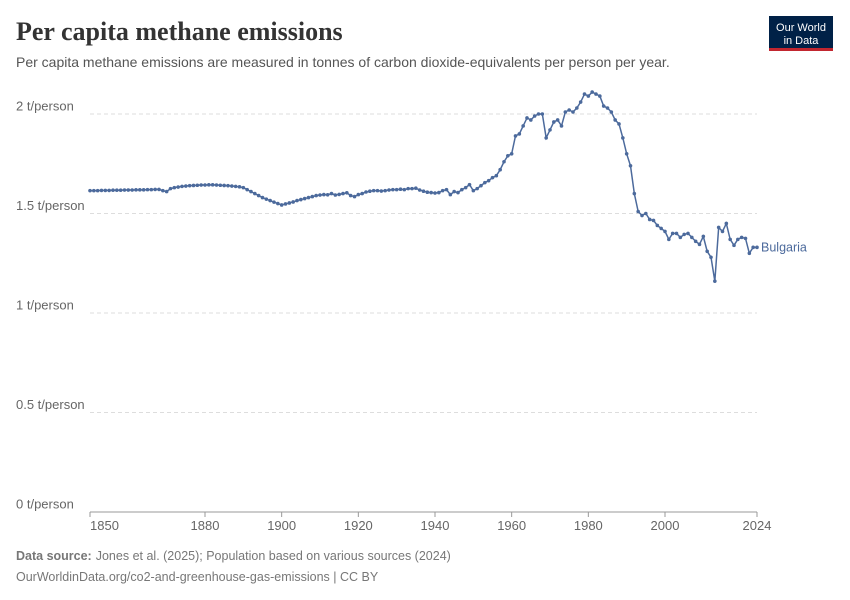  I want to click on y-tick-label: 0 t/person, so click(45, 504).